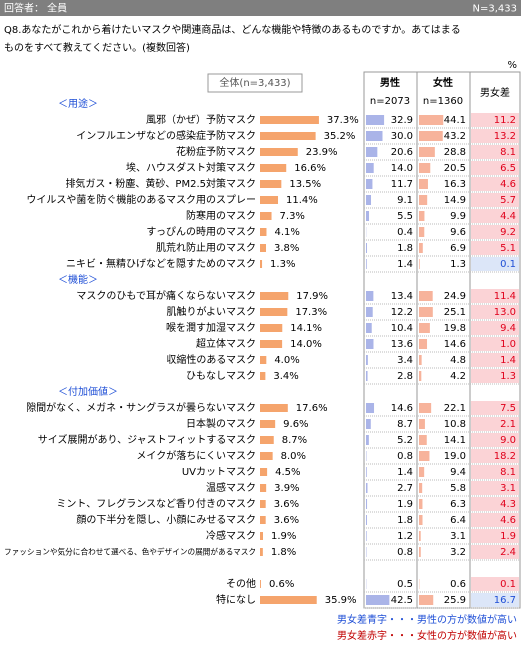  What do you see at coordinates (211, 328) in the screenshot?
I see `row-label: 喉を潤す加湿マスク` at bounding box center [211, 328].